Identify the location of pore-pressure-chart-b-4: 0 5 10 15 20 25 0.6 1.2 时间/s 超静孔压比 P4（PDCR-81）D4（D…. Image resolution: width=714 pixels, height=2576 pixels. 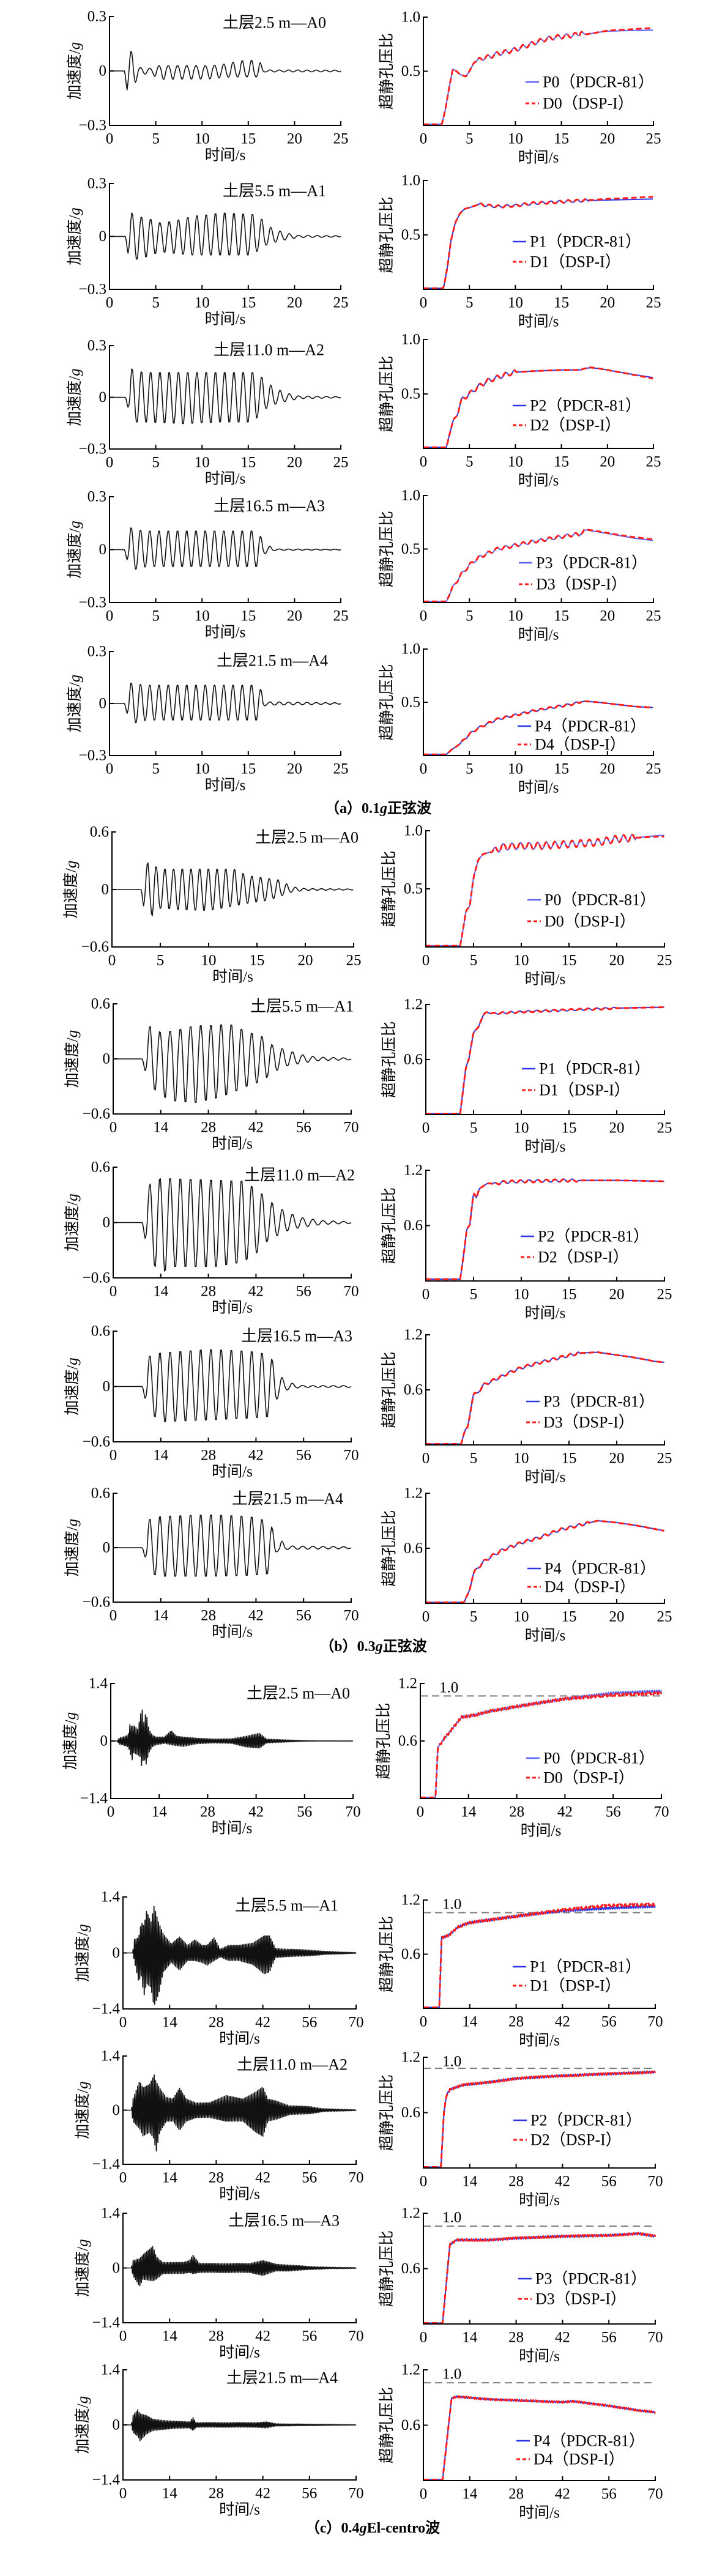
(526, 1564).